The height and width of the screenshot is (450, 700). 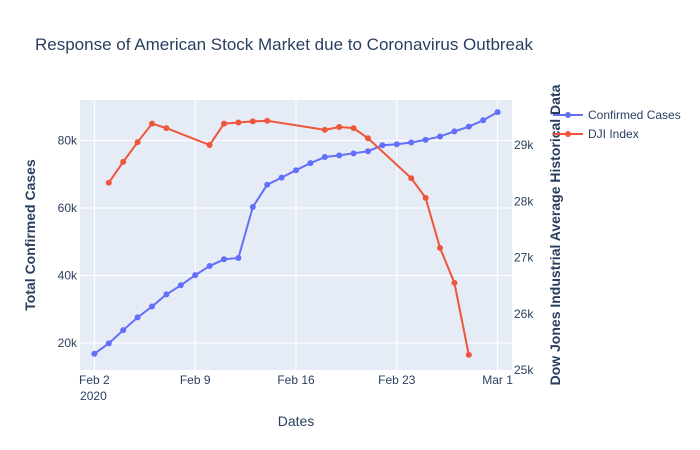 What do you see at coordinates (296, 388) in the screenshot?
I see `x-tick-labels: Feb 2 2020 Feb 9 Feb 16 Feb 23 Mar 1` at bounding box center [296, 388].